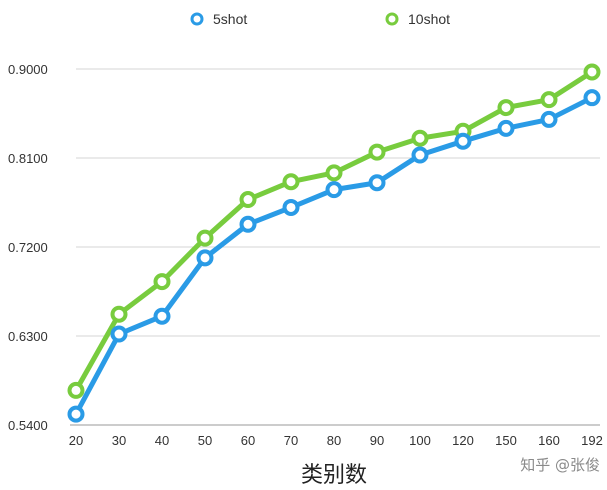 The image size is (607, 490). Describe the element at coordinates (420, 440) in the screenshot. I see `x-tick-label: 100` at that location.